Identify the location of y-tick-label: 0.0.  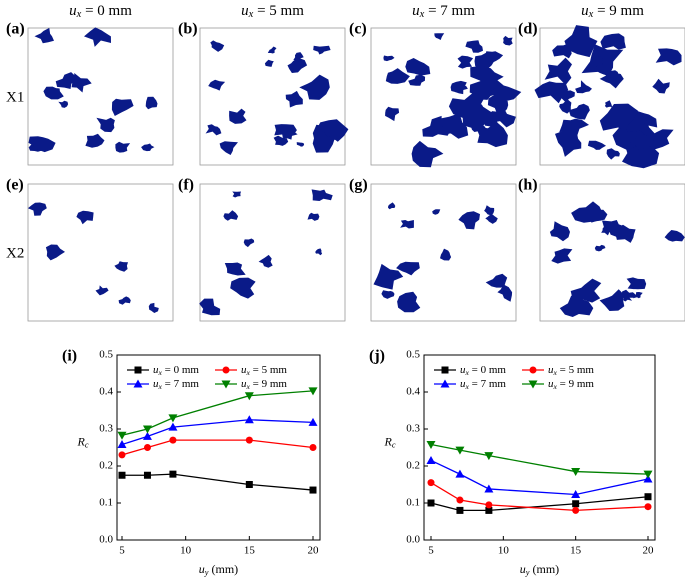
(413, 540).